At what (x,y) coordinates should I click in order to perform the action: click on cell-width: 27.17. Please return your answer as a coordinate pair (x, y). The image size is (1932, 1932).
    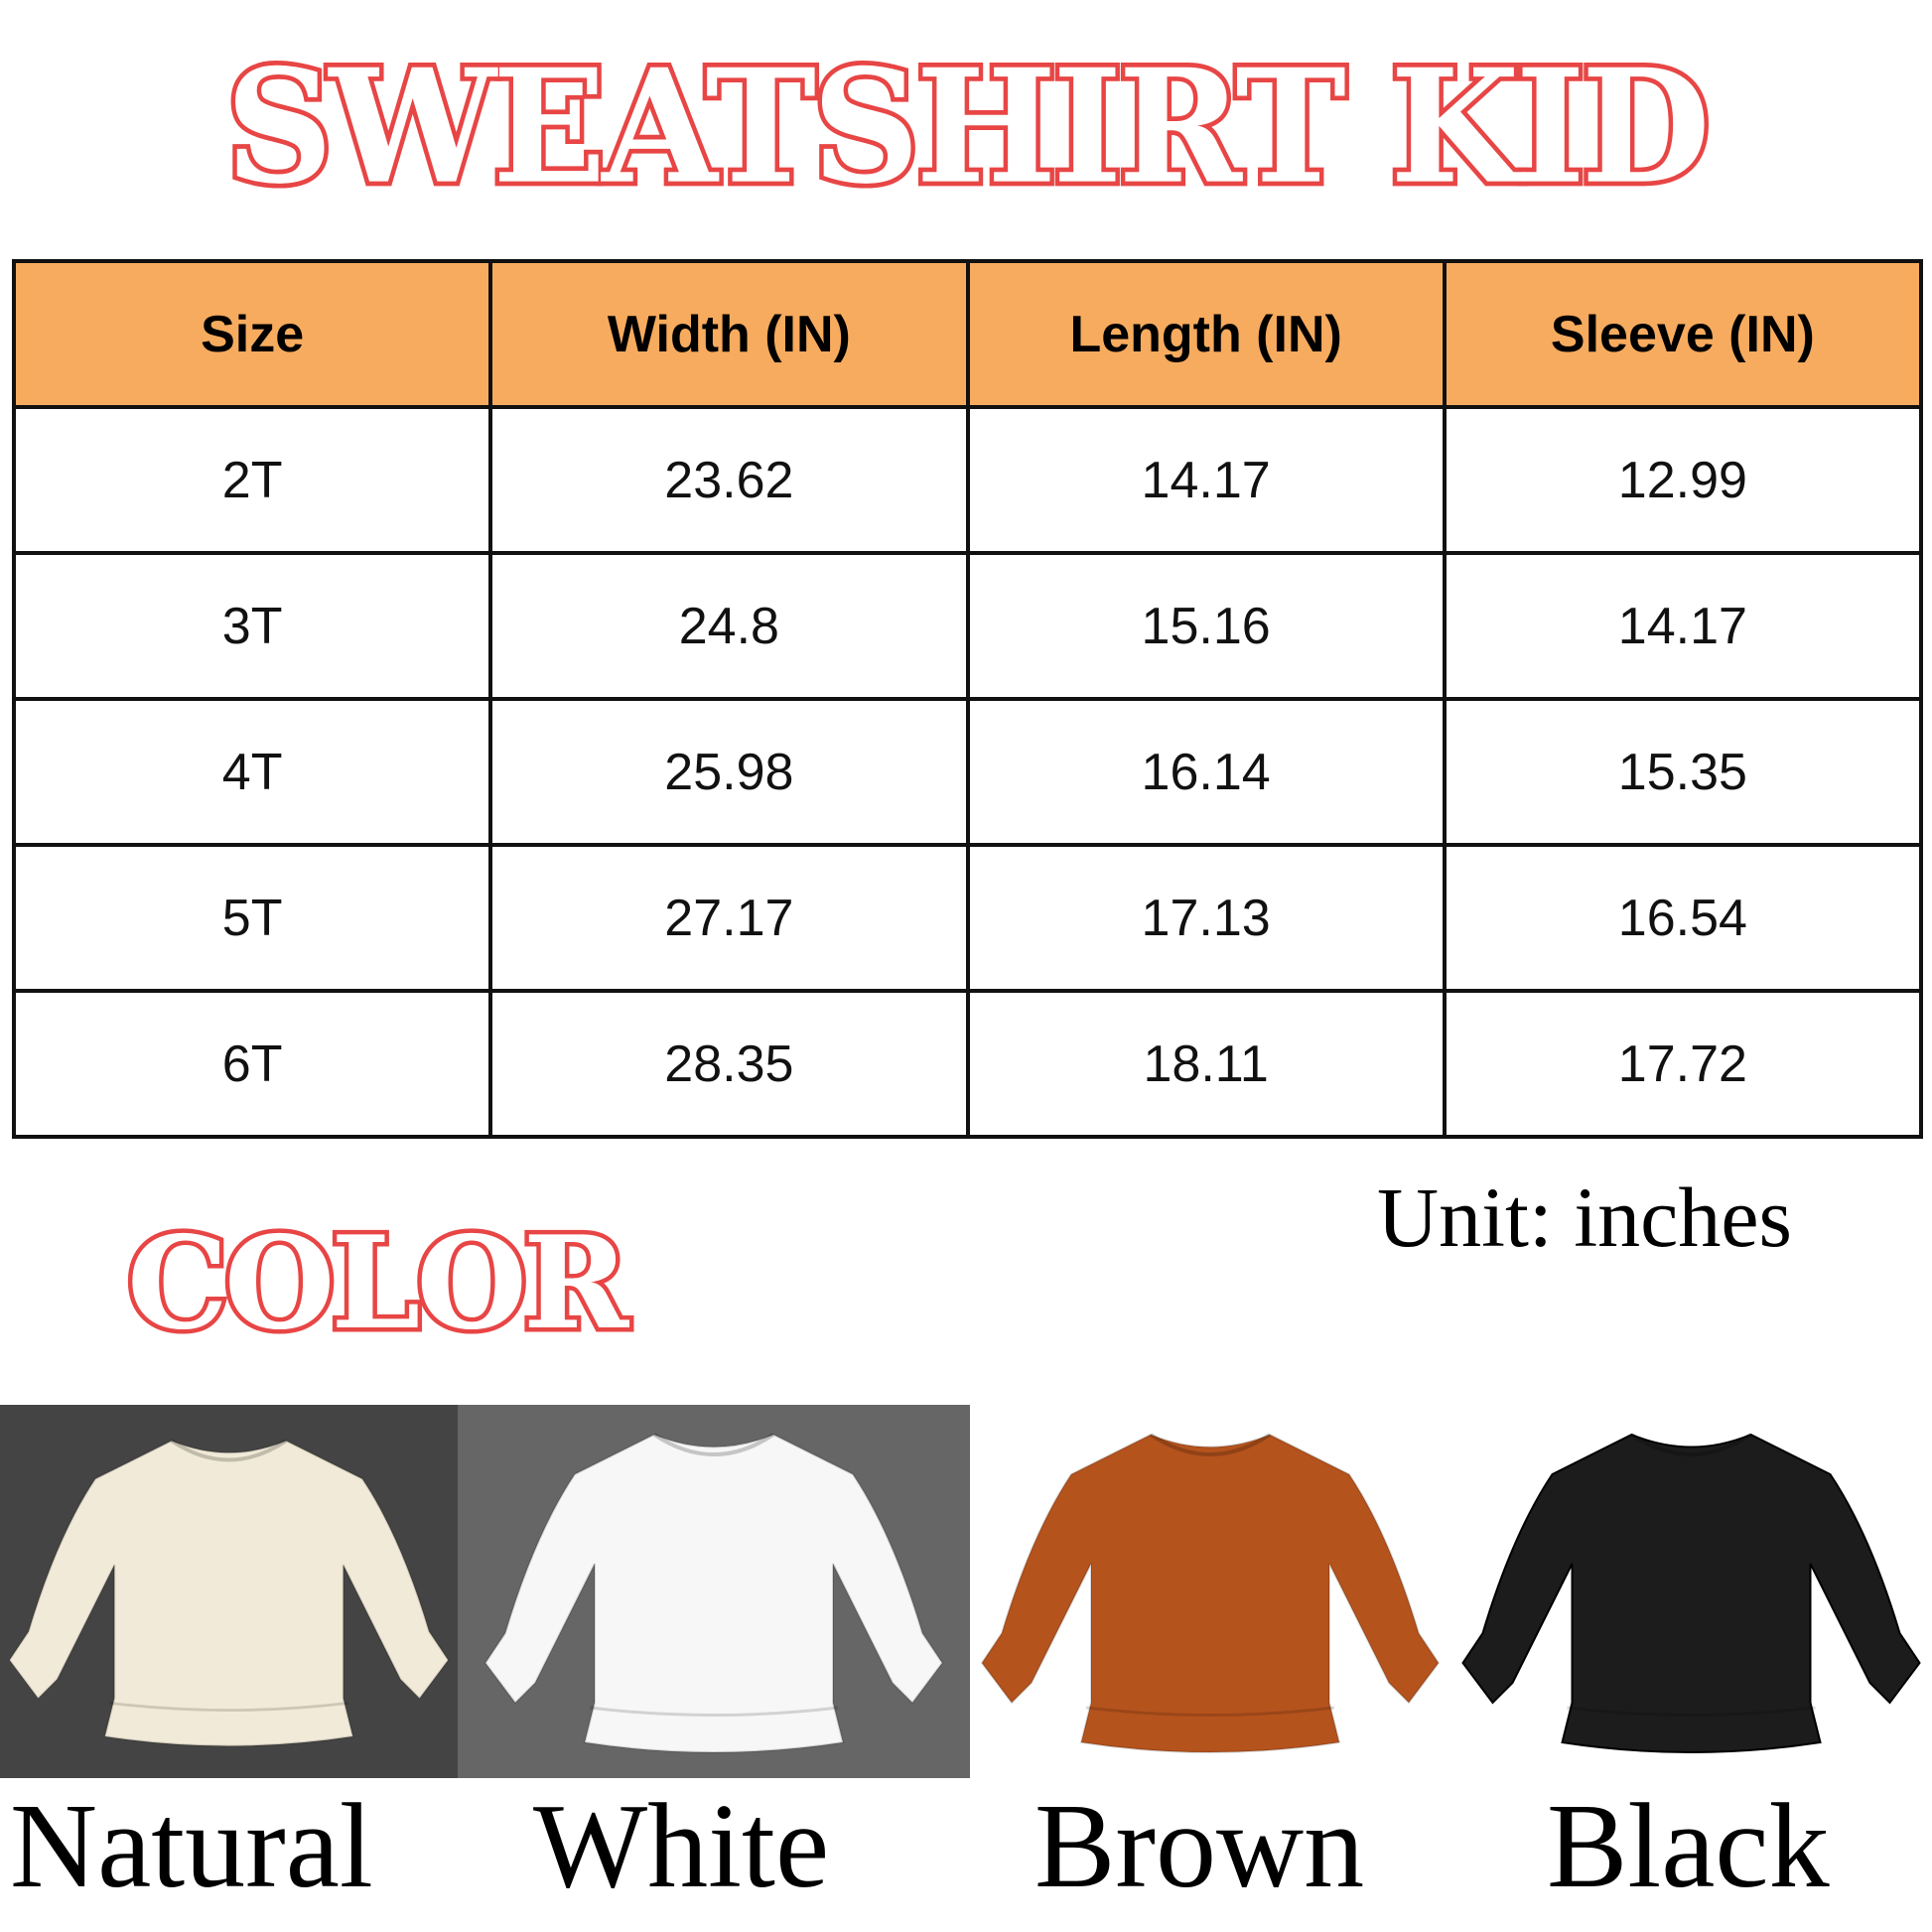
    Looking at the image, I should click on (729, 918).